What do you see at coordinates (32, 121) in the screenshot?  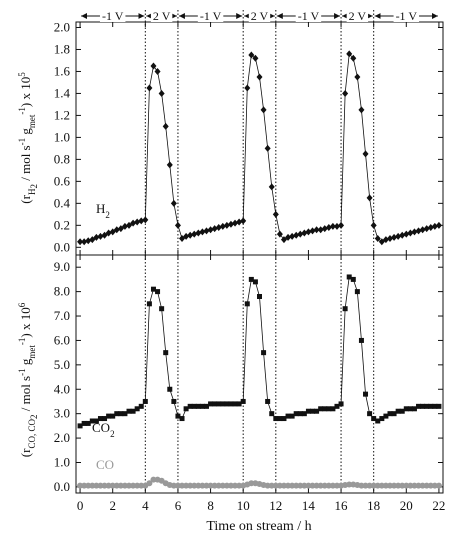 I see `y-title-part: met` at bounding box center [32, 121].